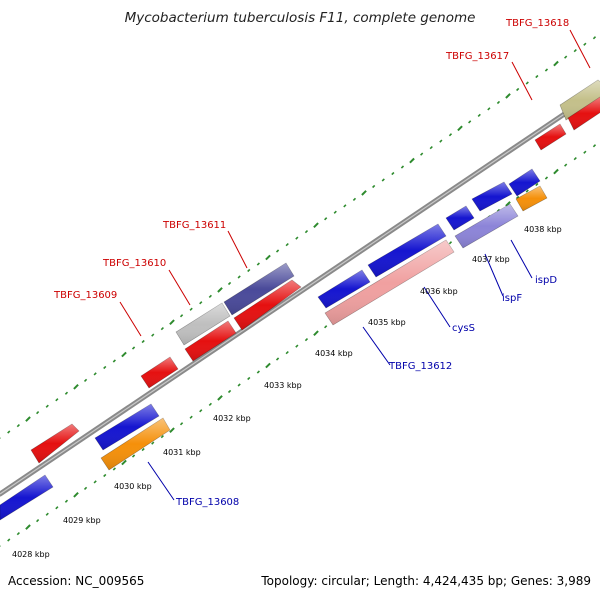 The image size is (600, 600). What do you see at coordinates (133, 486) in the screenshot?
I see `scale-label-4030: 4030 kbp` at bounding box center [133, 486].